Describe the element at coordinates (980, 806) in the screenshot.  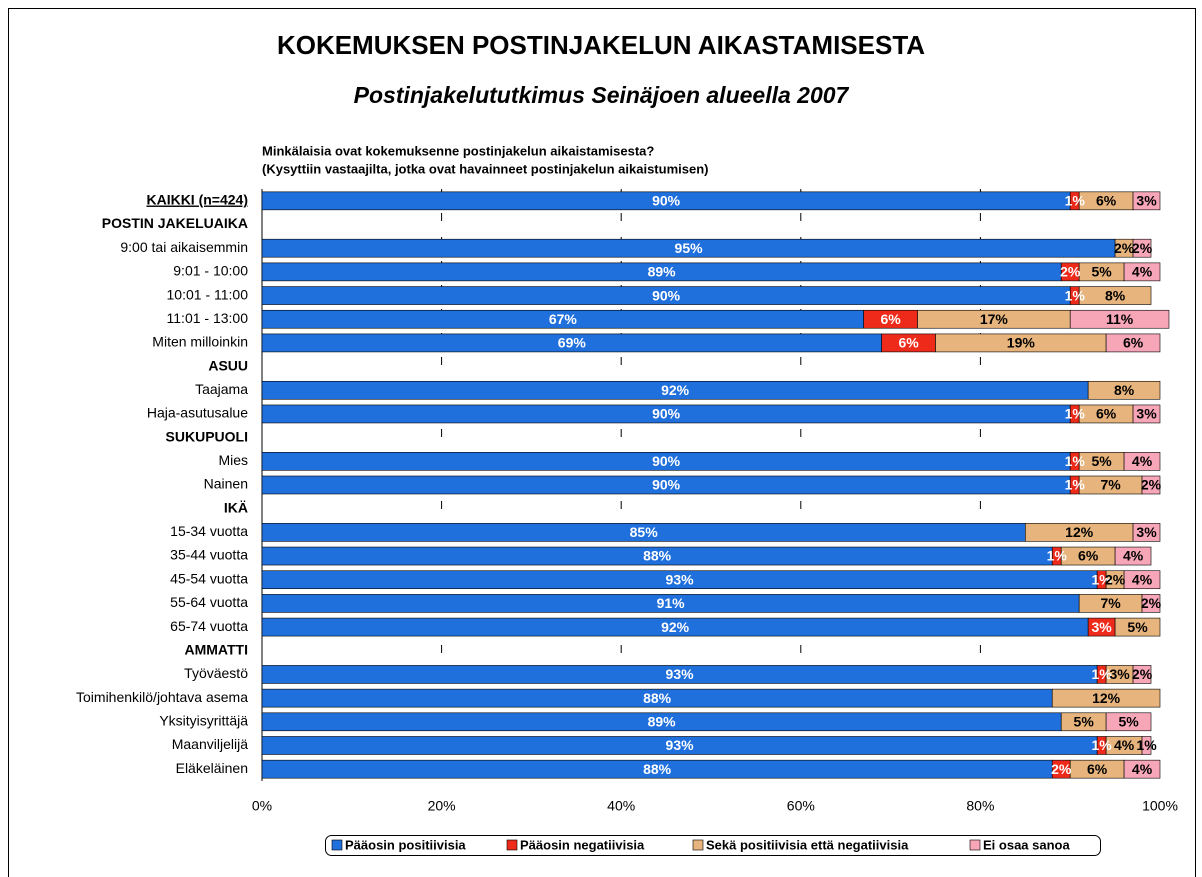
I see `x-tick-label: 80%` at that location.